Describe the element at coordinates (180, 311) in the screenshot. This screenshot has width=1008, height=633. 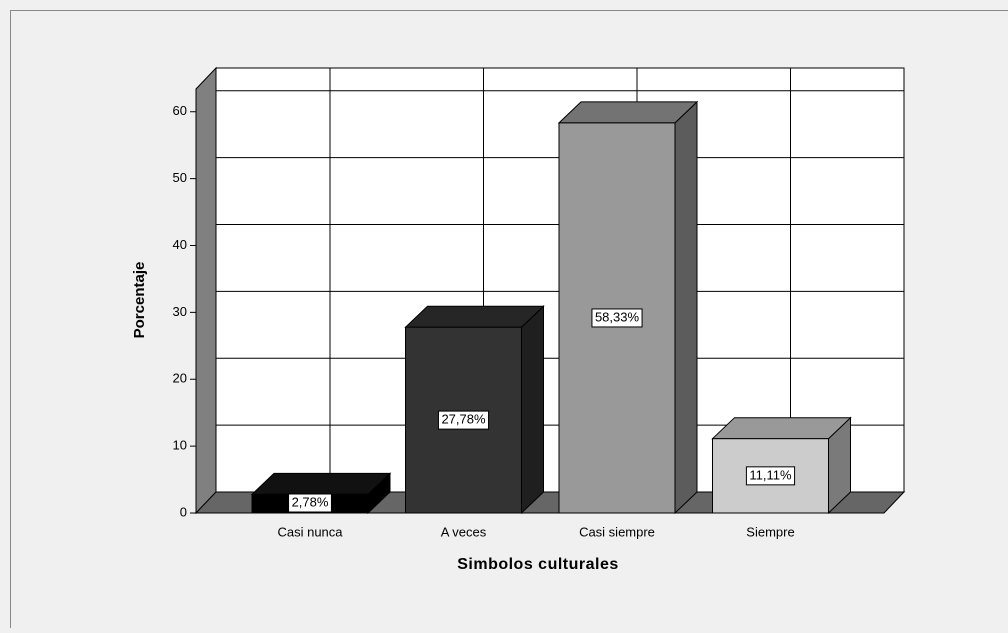
I see `y-tick-label: 30` at that location.